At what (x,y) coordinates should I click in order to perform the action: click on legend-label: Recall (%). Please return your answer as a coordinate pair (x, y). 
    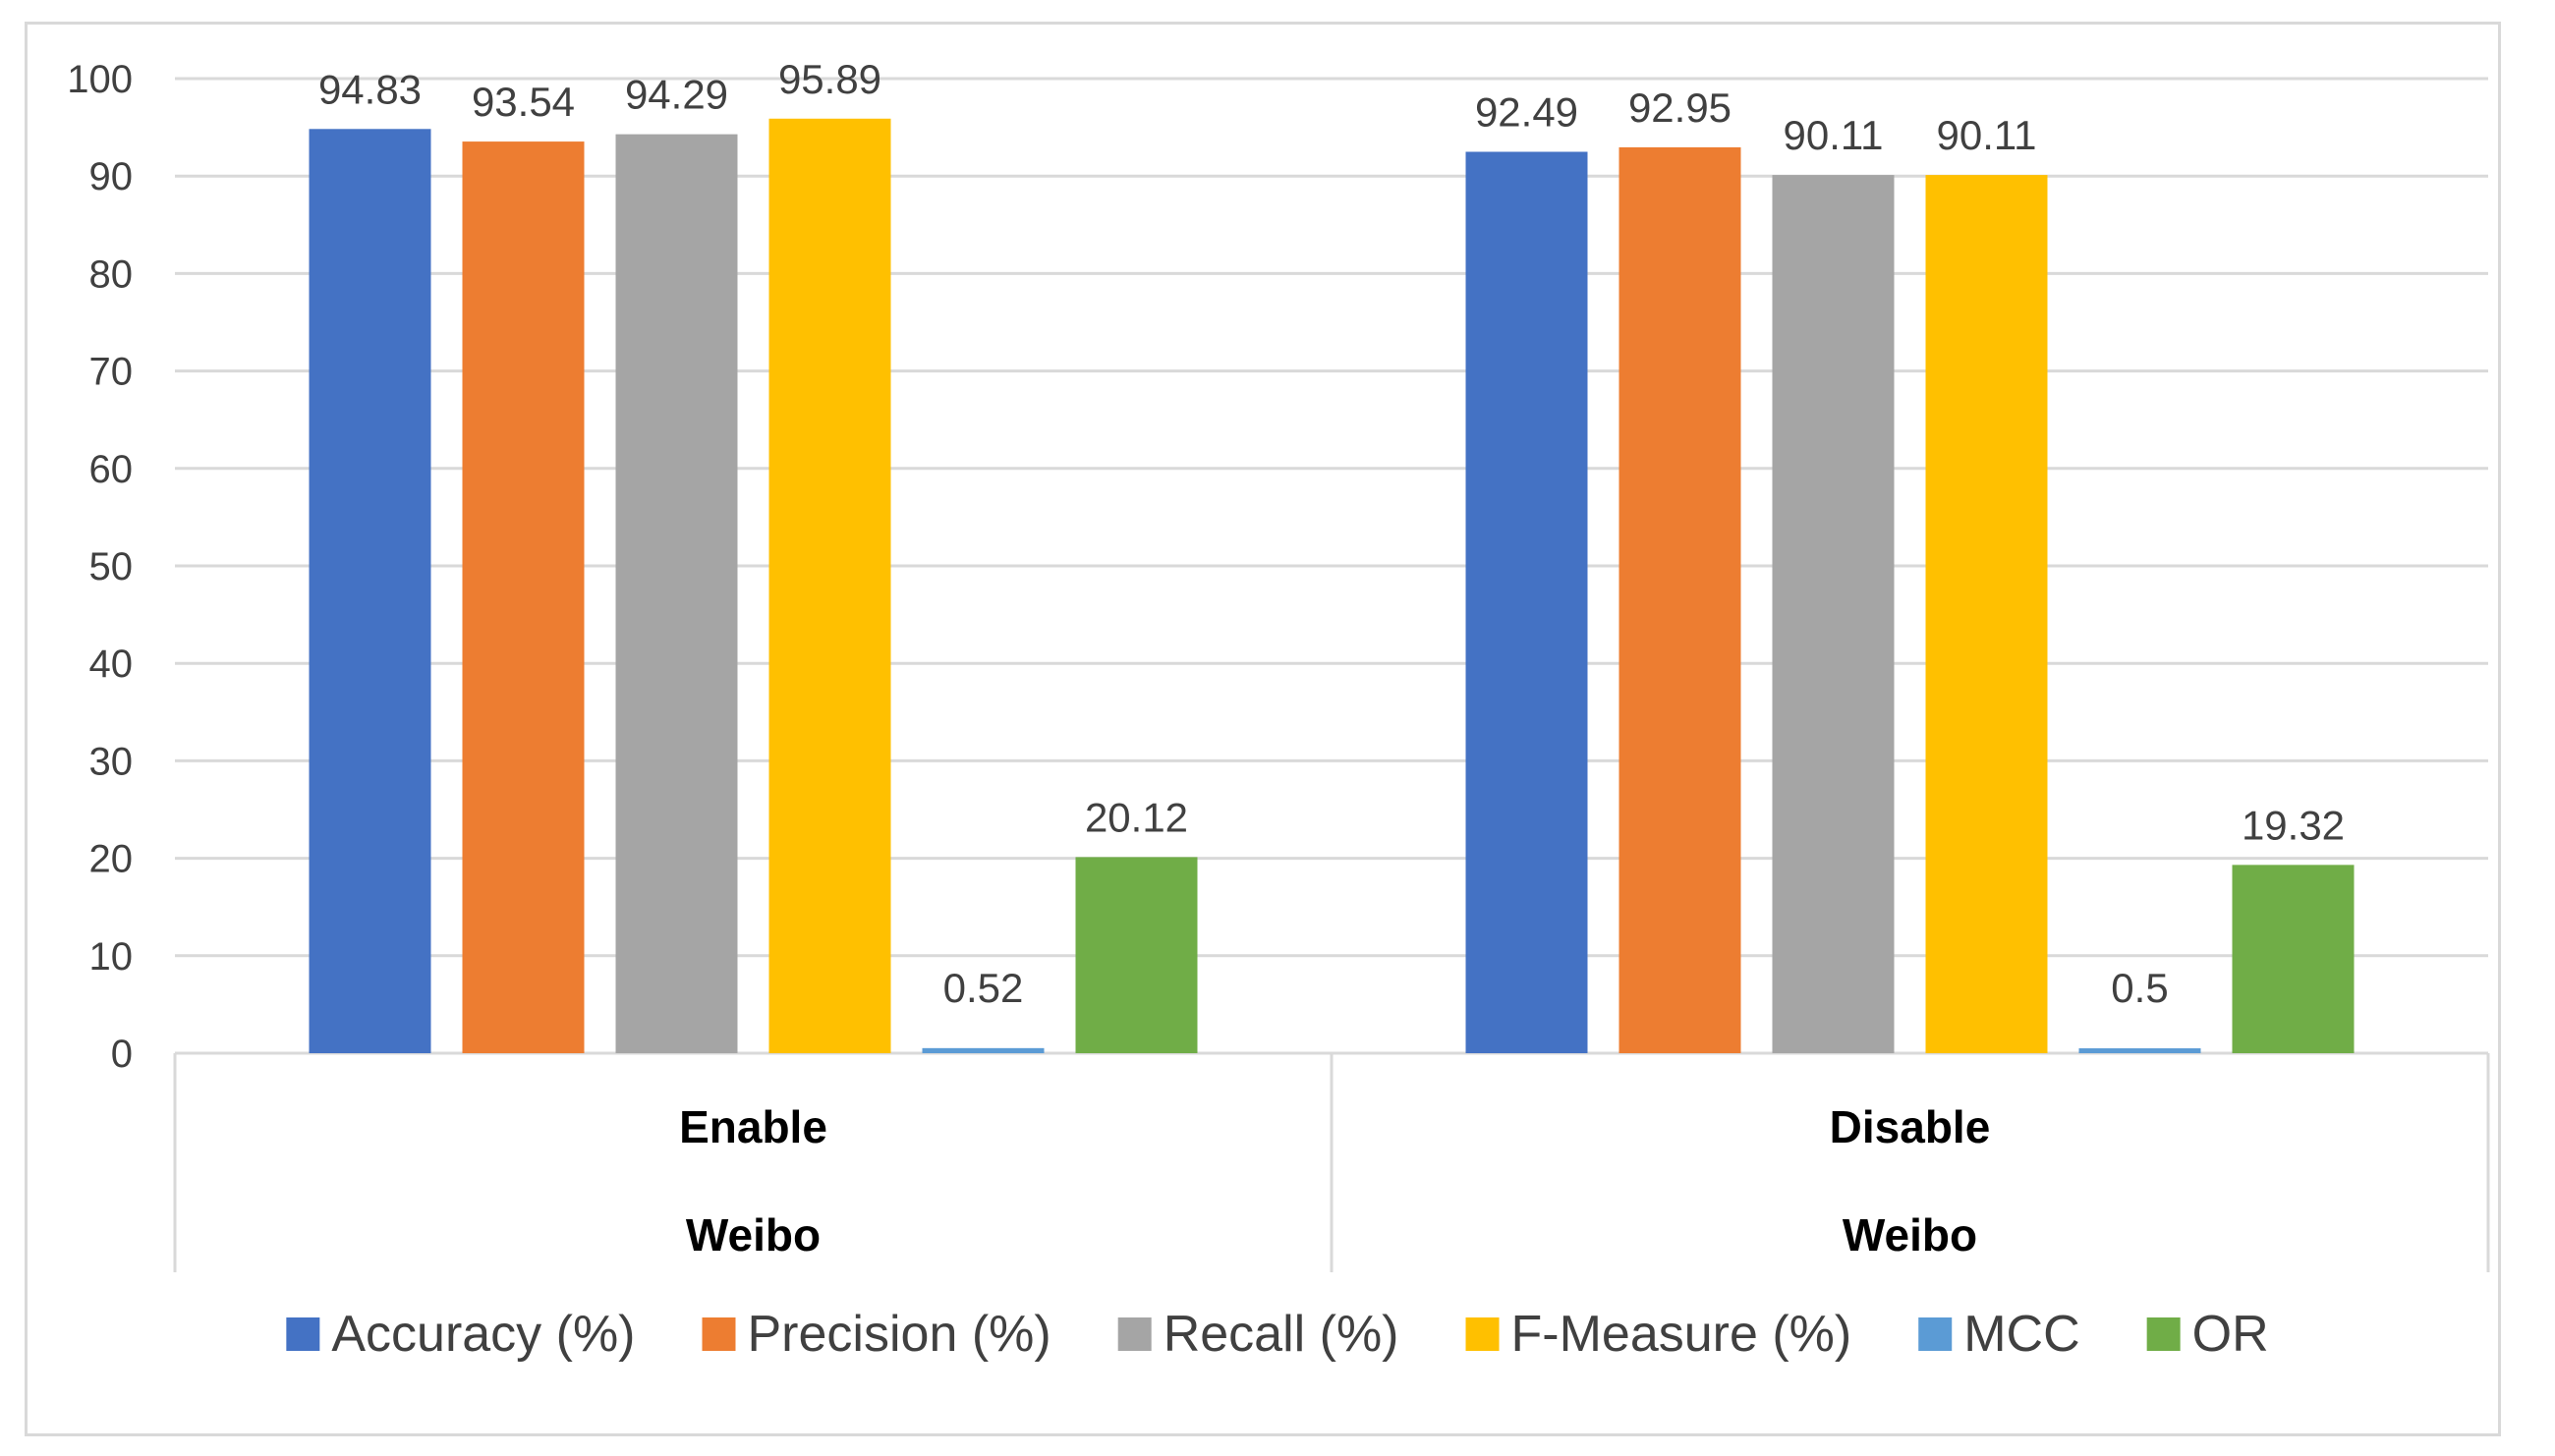
    Looking at the image, I should click on (1281, 1334).